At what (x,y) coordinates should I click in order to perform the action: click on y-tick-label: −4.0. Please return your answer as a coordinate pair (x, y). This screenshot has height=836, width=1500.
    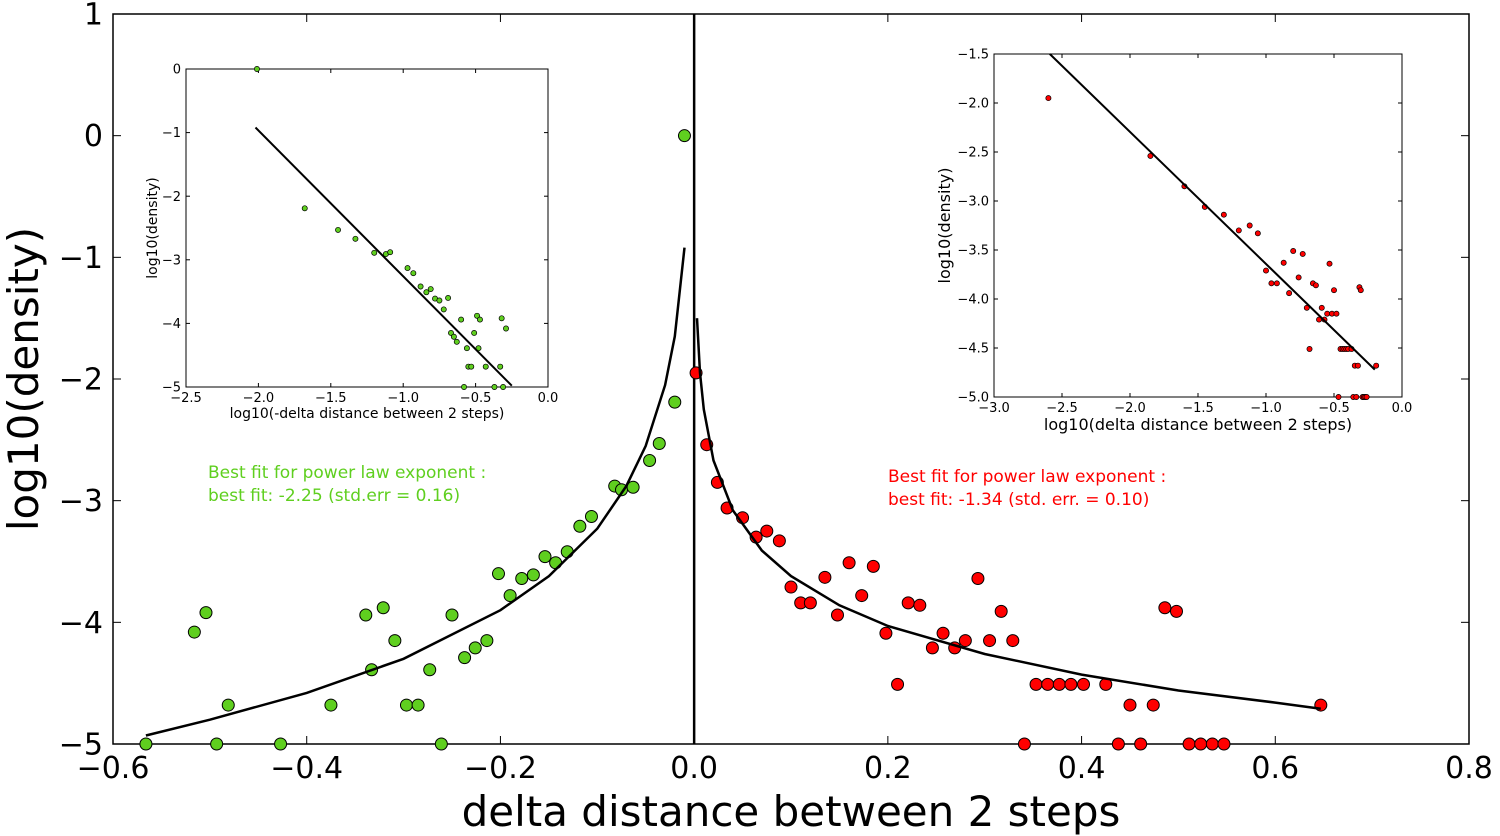
    Looking at the image, I should click on (973, 300).